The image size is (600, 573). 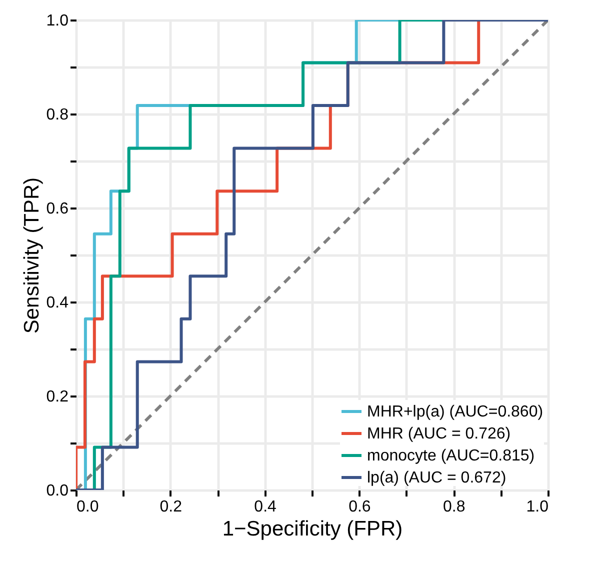 I want to click on x-tick-label: 0.8, so click(x=454, y=507).